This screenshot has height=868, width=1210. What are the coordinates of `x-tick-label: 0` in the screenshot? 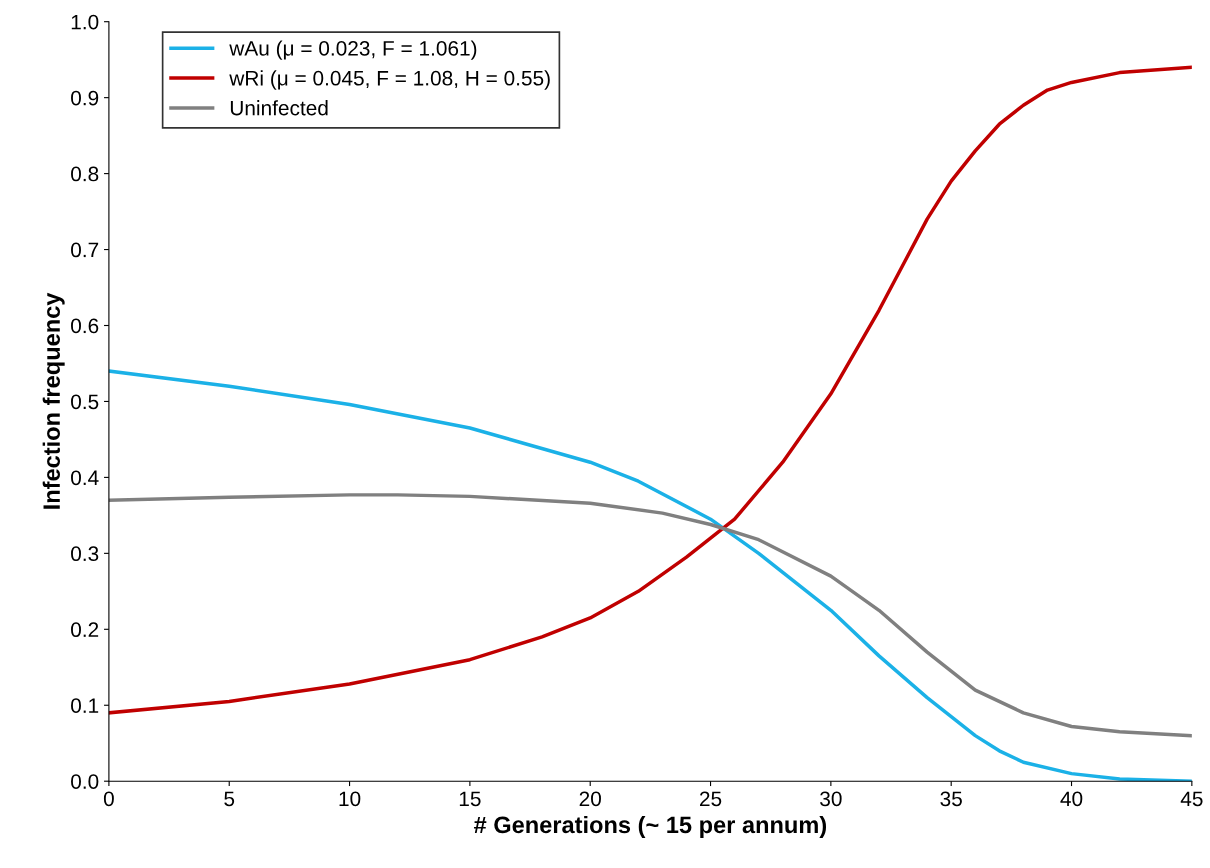 It's located at (108, 799).